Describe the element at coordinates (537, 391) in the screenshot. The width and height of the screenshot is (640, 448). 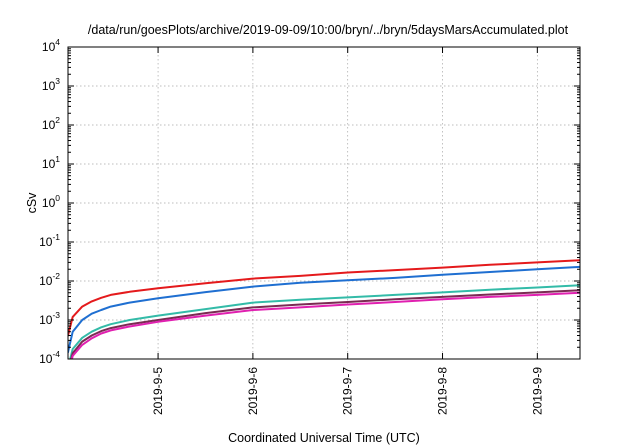
I see `x-tick-label: 2019-9-9` at that location.